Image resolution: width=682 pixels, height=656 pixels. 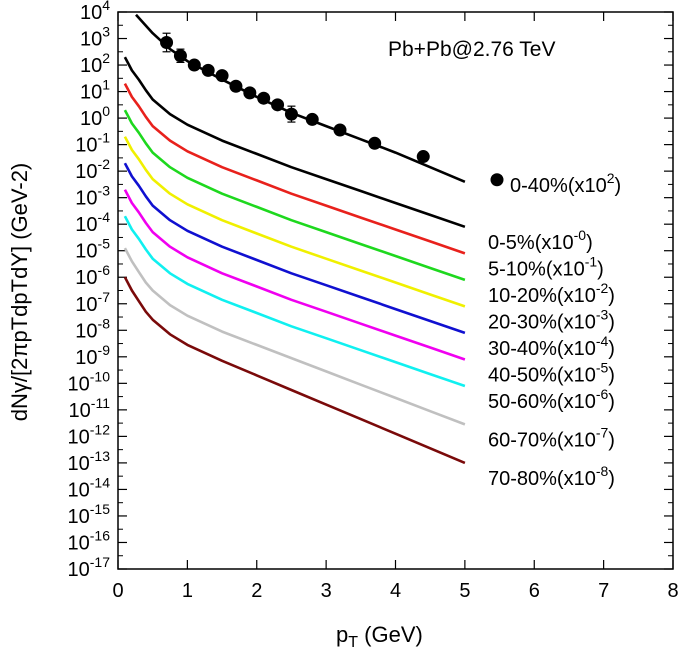 What do you see at coordinates (90, 408) in the screenshot?
I see `y-tick-label: 10⁻¹¹` at bounding box center [90, 408].